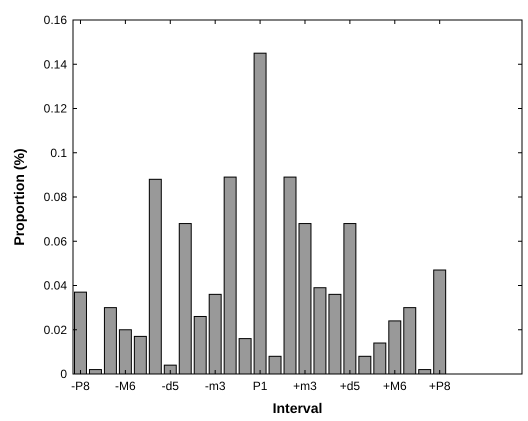 This screenshot has width=528, height=421. Describe the element at coordinates (125, 386) in the screenshot. I see `x-tick-label: -M6` at that location.